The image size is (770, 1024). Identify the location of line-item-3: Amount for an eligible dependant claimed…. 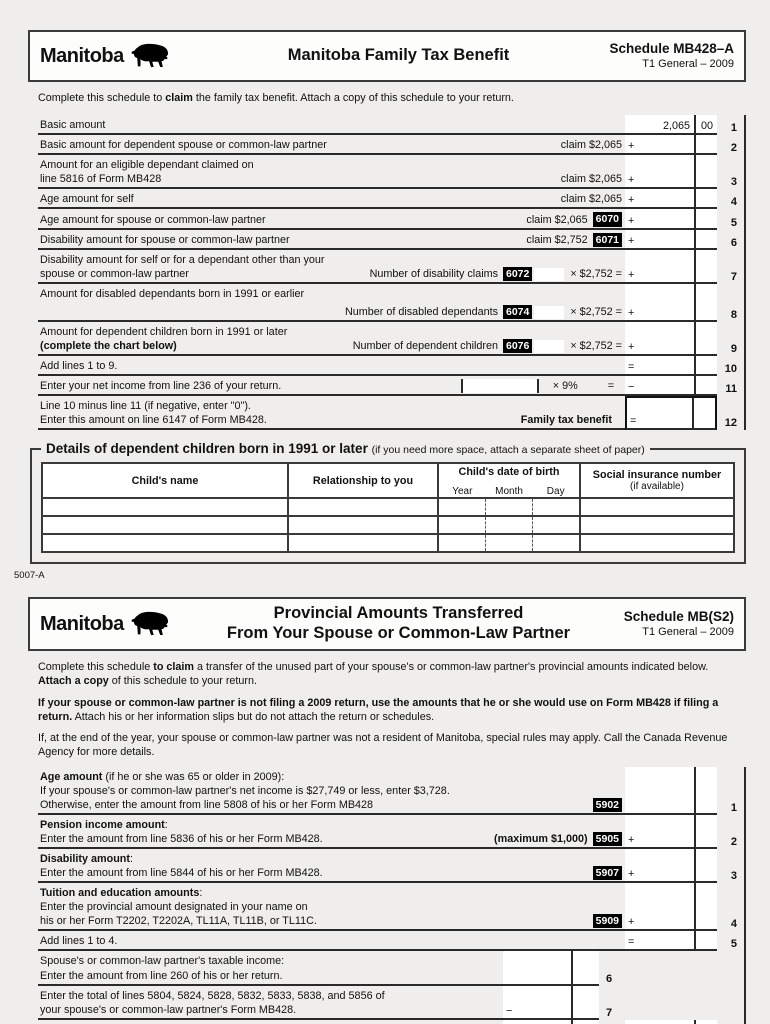
(391, 172).